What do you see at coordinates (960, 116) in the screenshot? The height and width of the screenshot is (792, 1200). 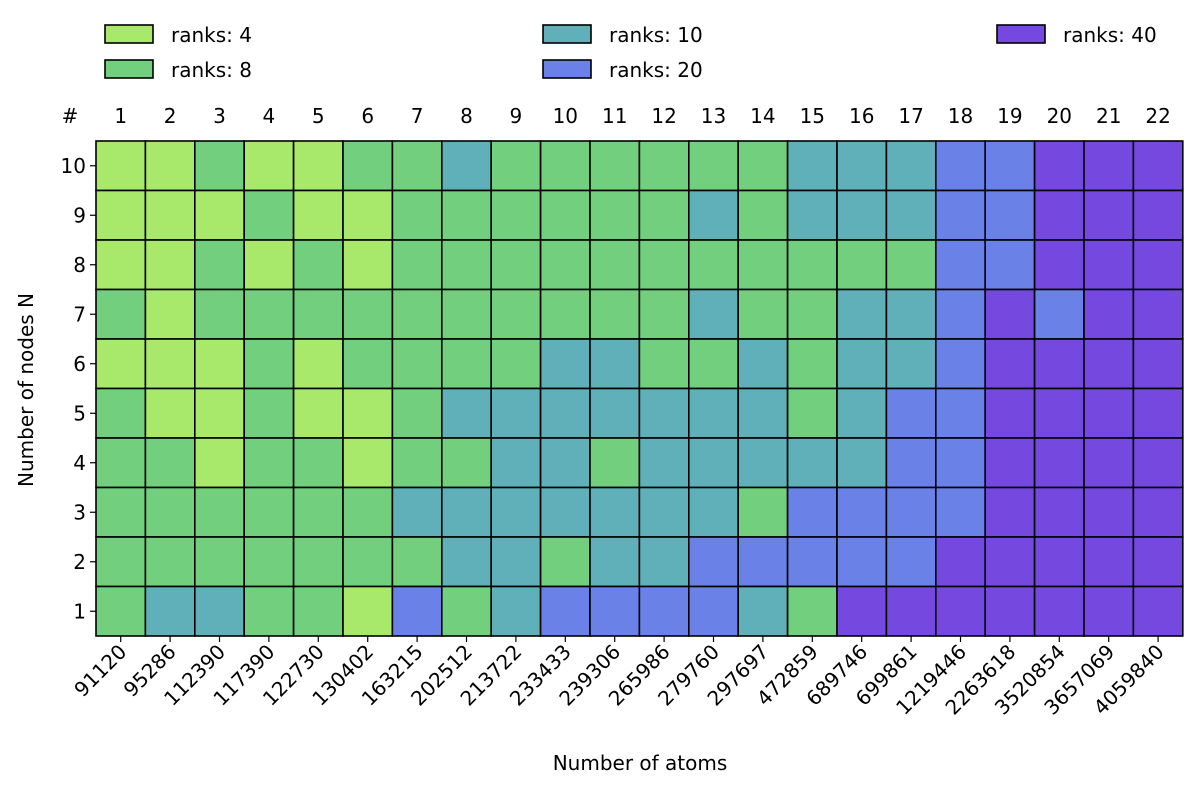 I see `top-tick-label: 18` at bounding box center [960, 116].